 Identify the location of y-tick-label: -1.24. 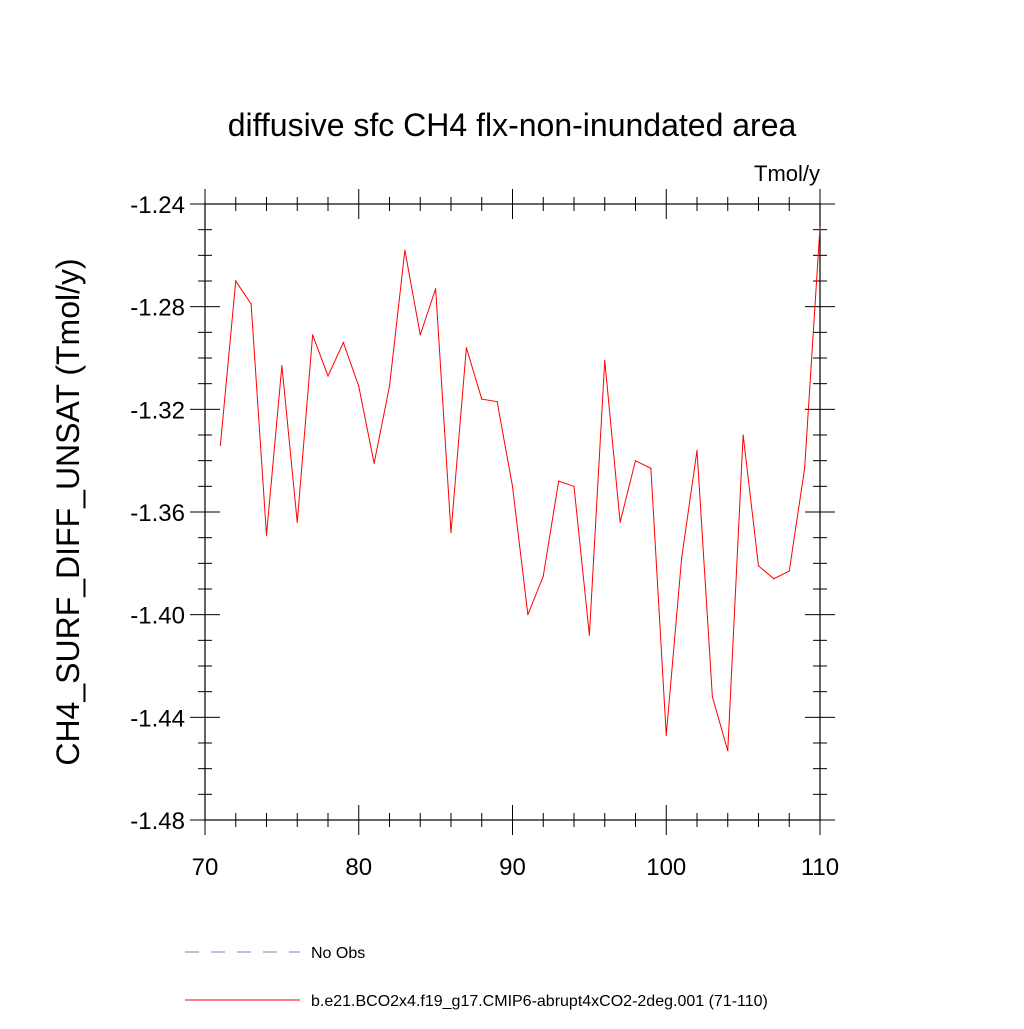
(157, 205).